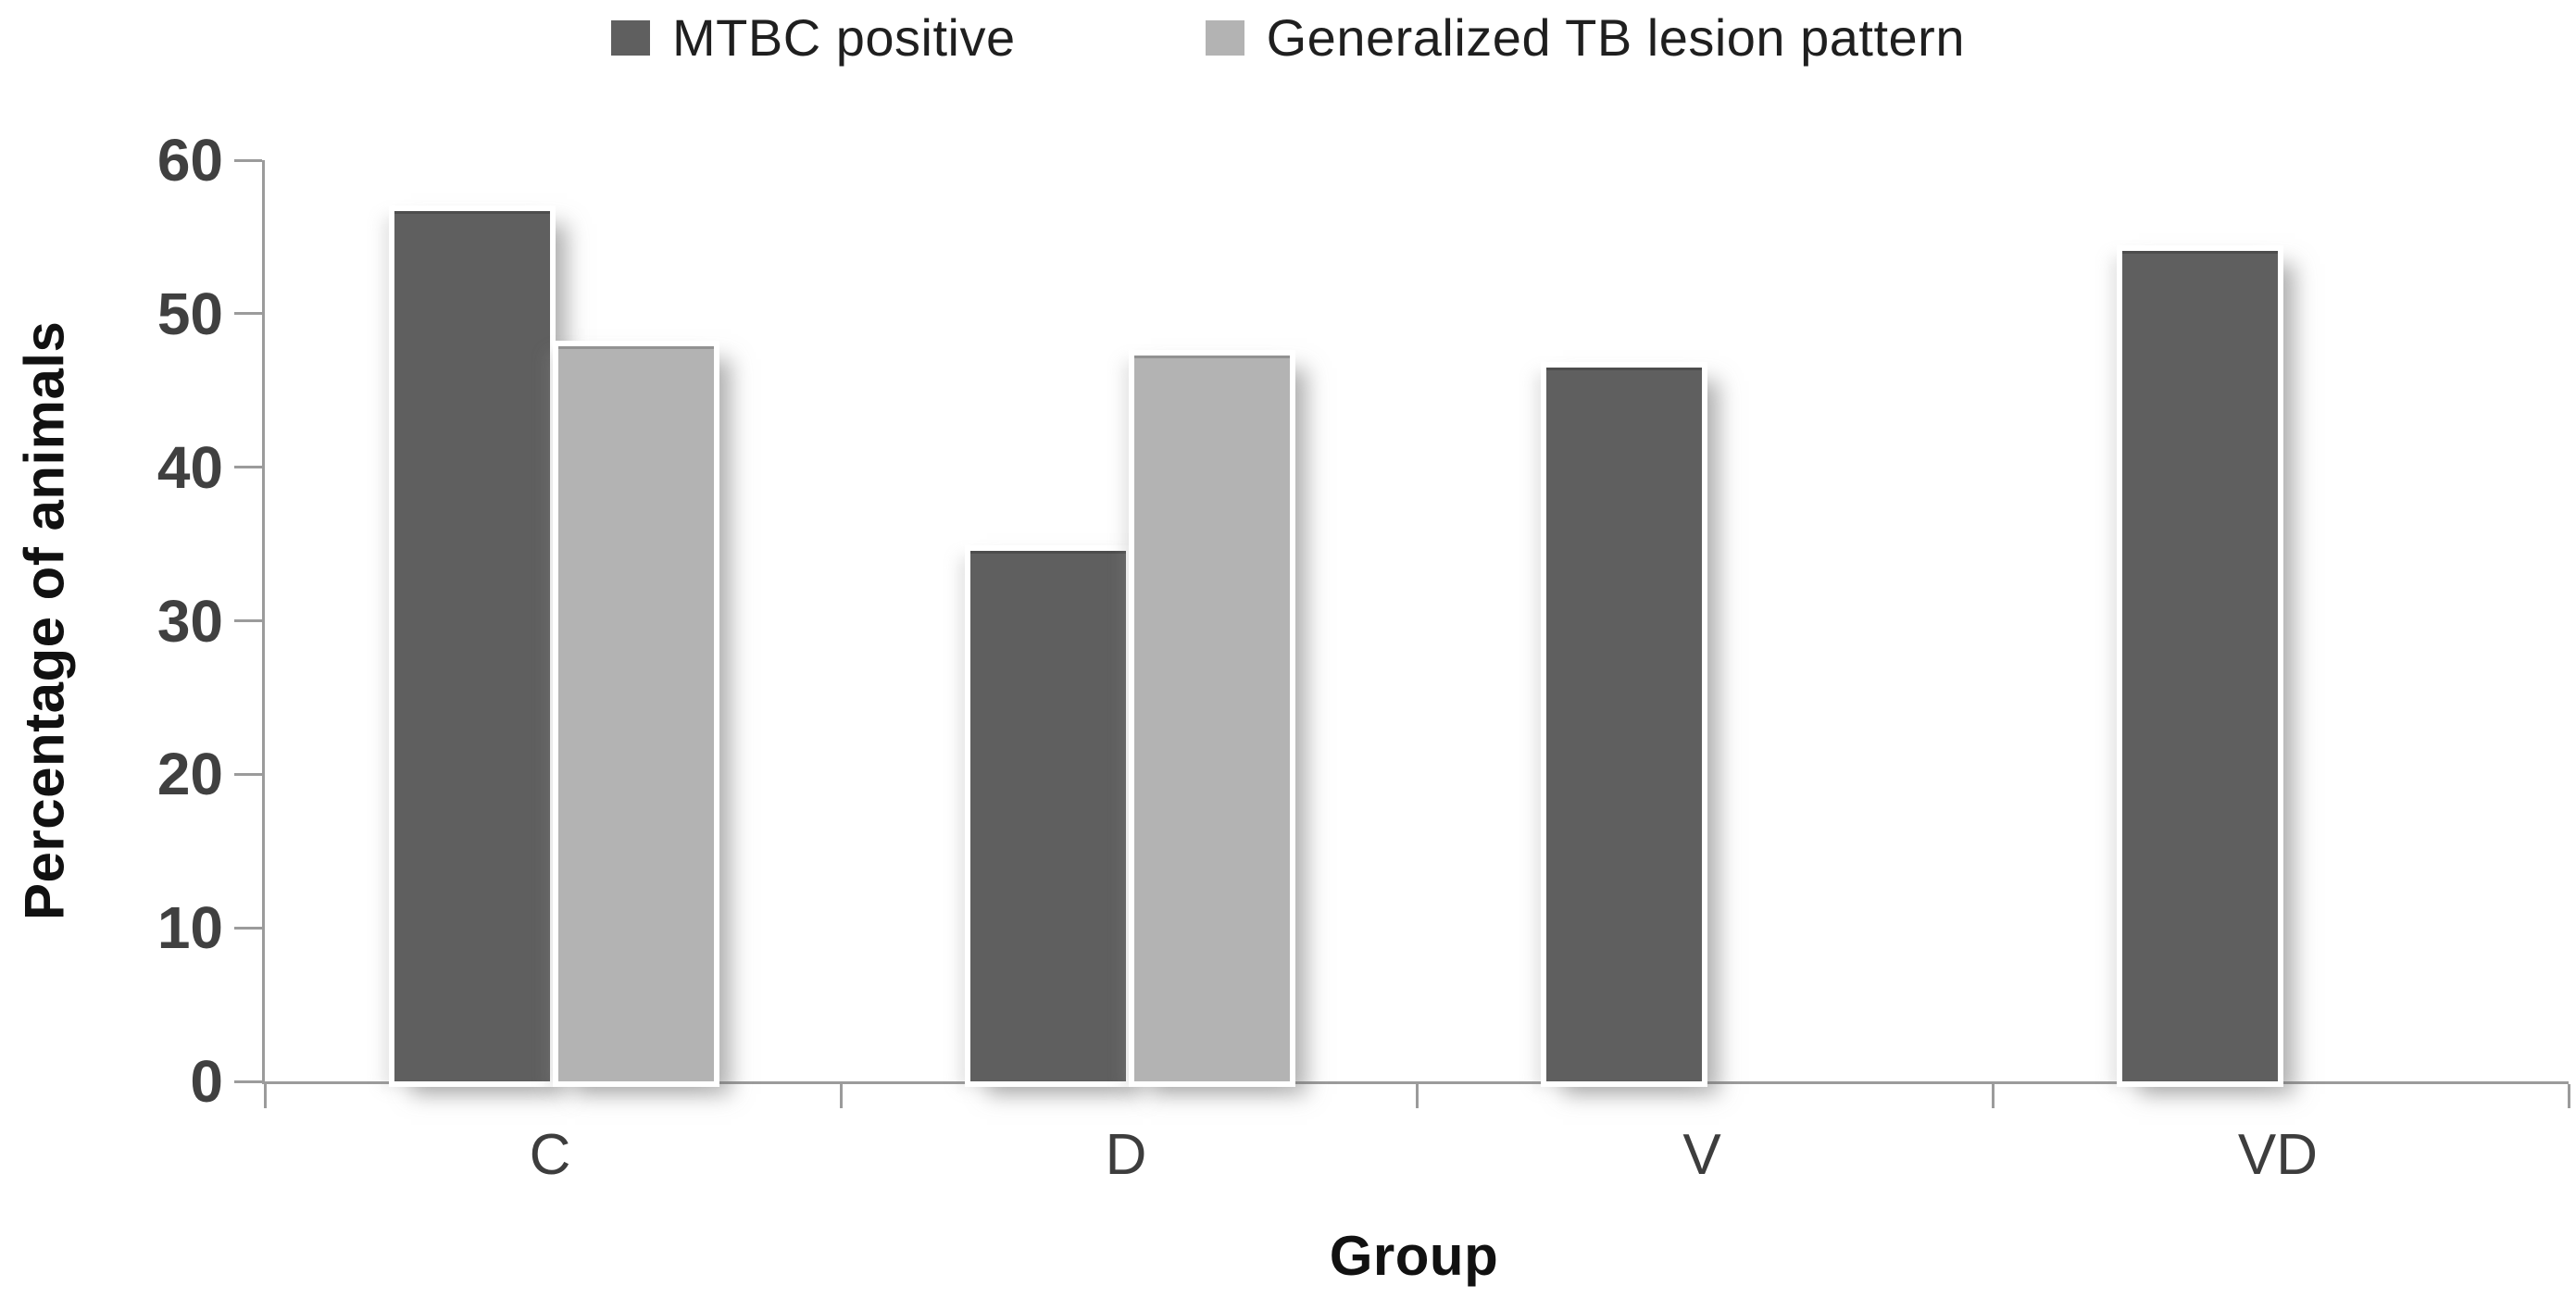 The image size is (2576, 1298). Describe the element at coordinates (190, 313) in the screenshot. I see `y-tick-label-50: 50` at that location.